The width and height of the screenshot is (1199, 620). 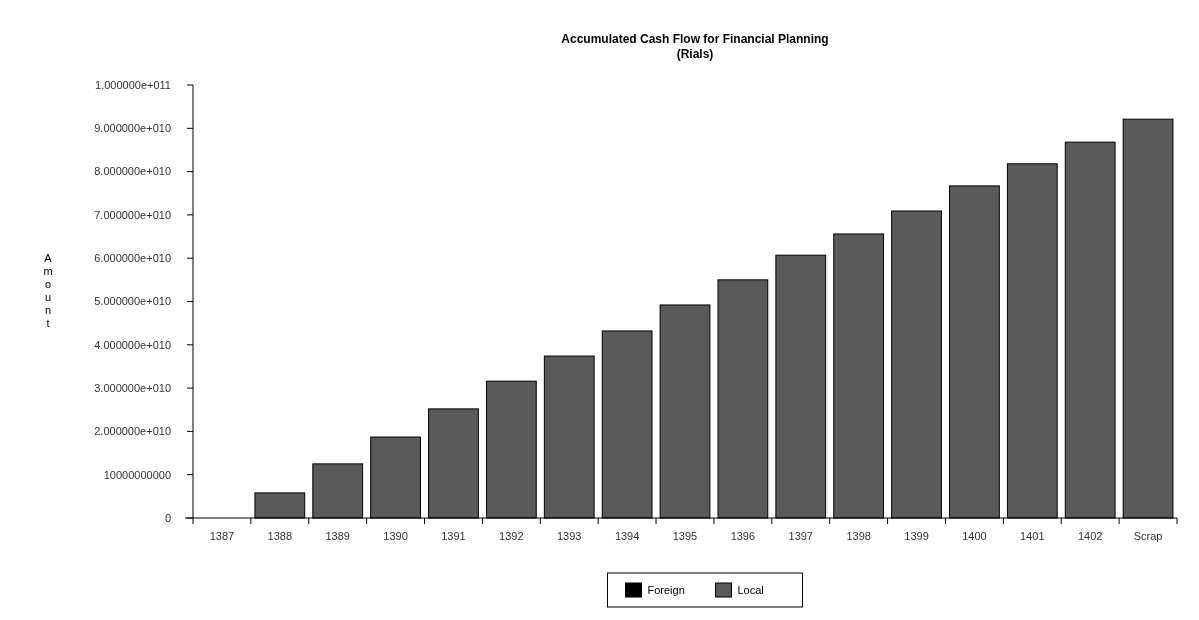 I want to click on y-tick-label: 4.000000e+010, so click(x=132, y=344).